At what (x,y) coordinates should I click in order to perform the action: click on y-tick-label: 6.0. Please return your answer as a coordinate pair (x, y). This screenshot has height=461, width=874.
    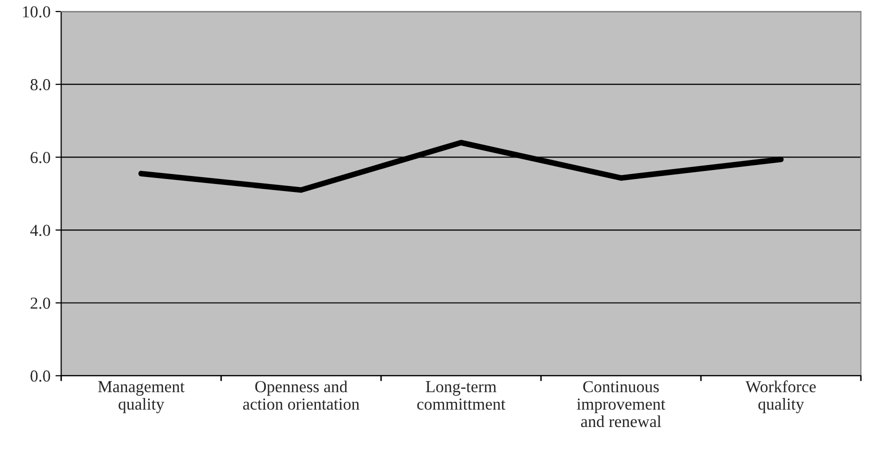
    Looking at the image, I should click on (40, 158).